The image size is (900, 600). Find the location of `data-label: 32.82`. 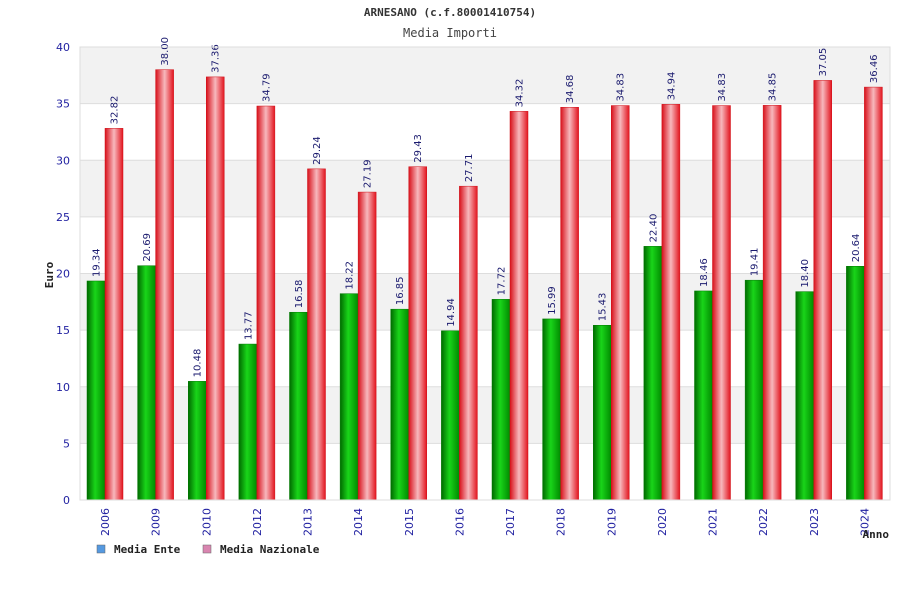

data-label: 32.82 is located at coordinates (115, 110).